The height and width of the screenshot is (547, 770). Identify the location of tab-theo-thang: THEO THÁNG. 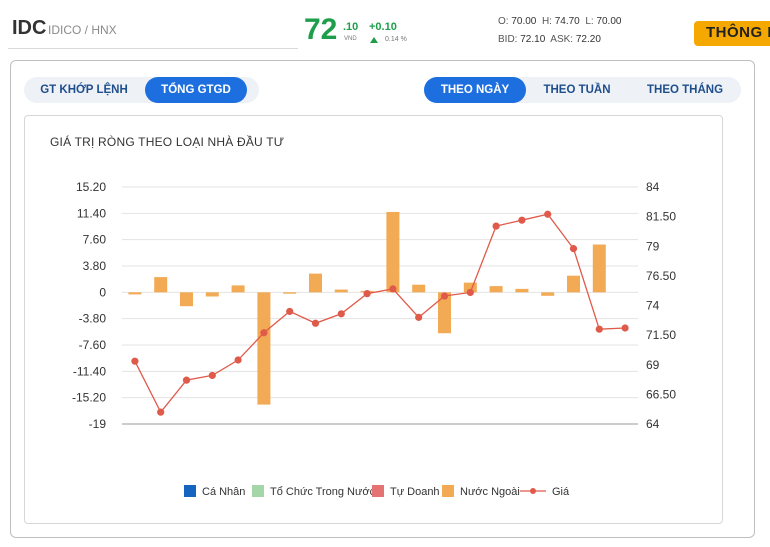
(685, 90).